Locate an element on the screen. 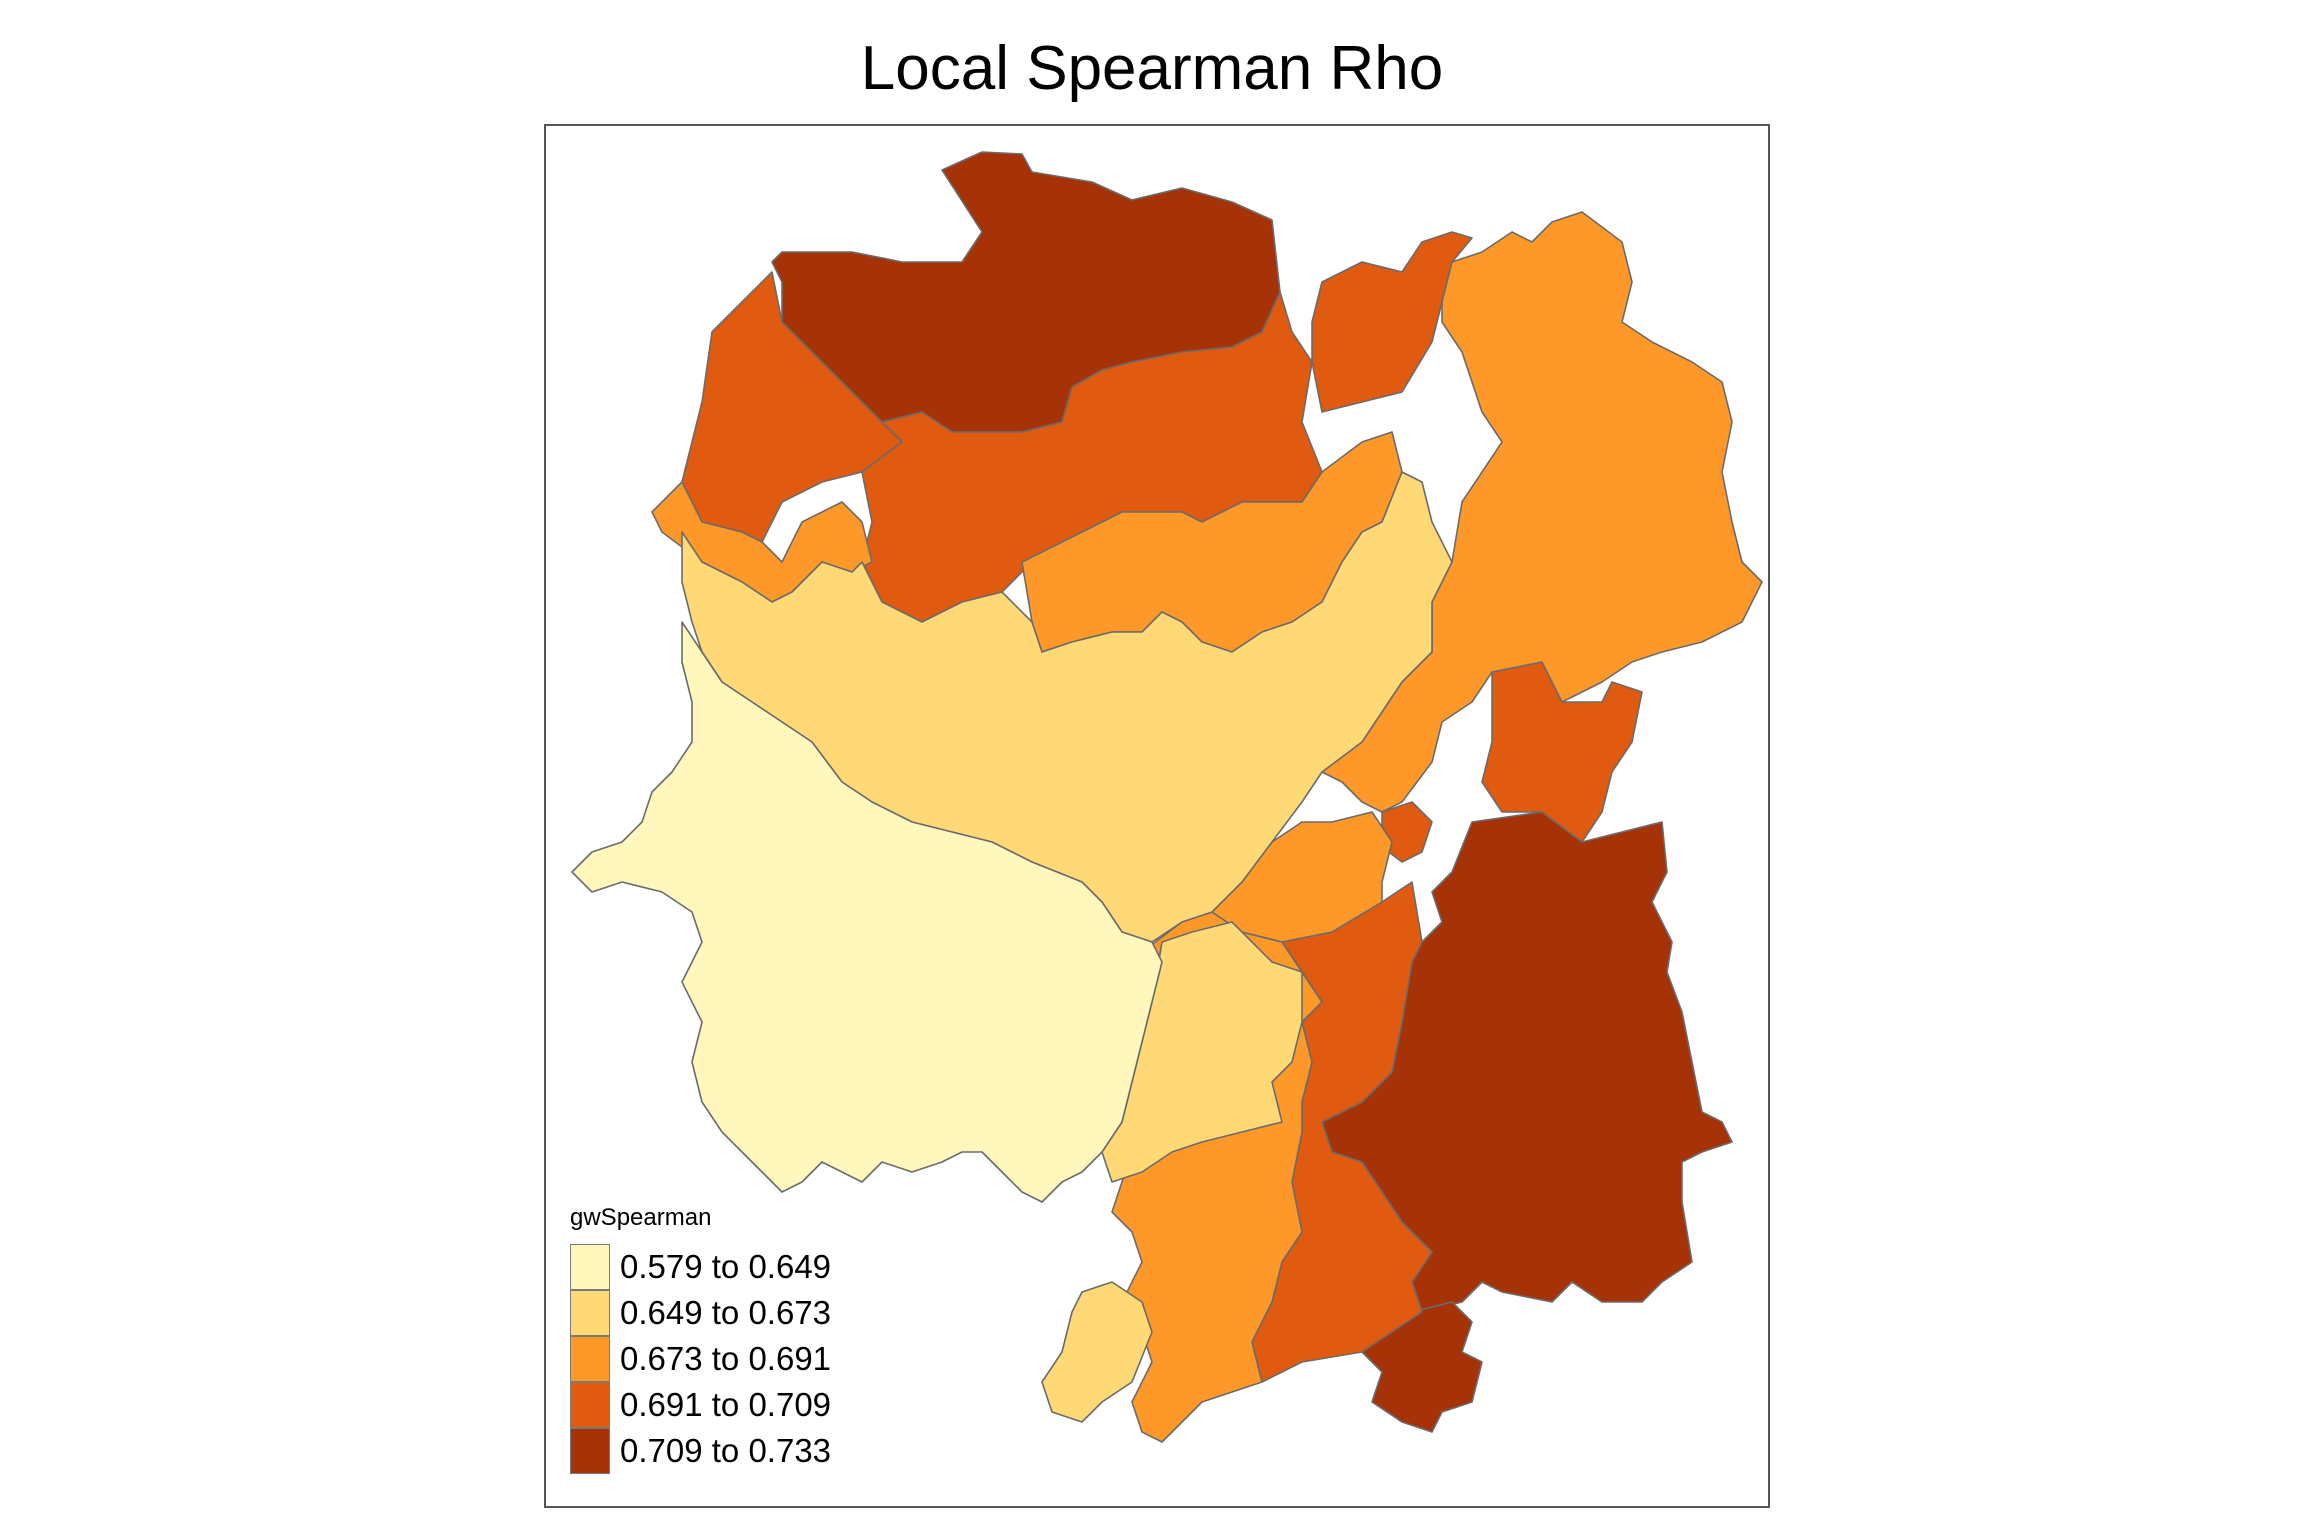 The image size is (2304, 1536). legend-item: 0.673 to 0.691 is located at coordinates (700, 1359).